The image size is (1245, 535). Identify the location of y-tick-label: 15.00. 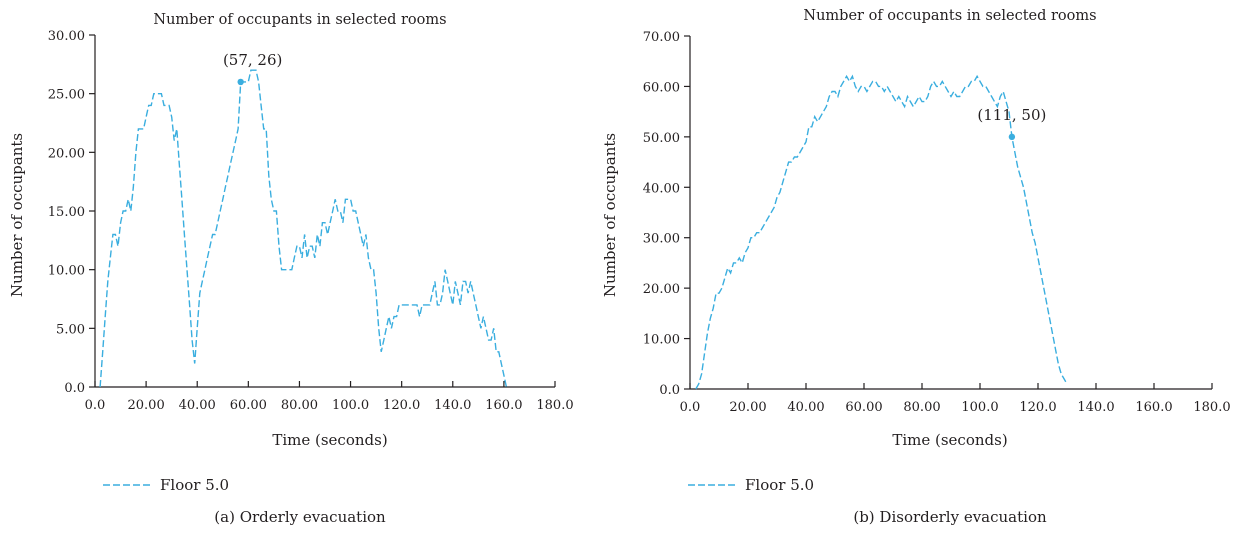
(66, 212).